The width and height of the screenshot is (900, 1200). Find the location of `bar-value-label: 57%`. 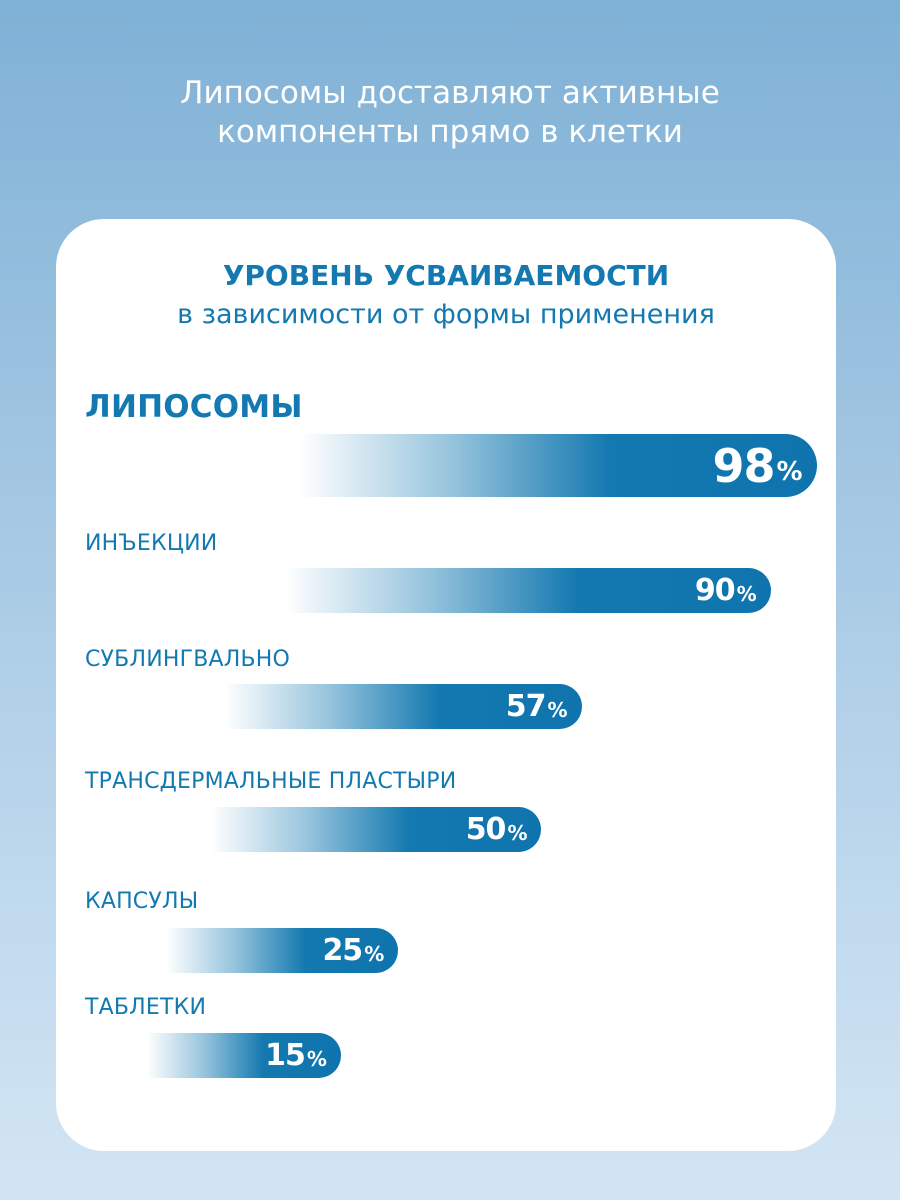

bar-value-label: 57% is located at coordinates (537, 706).